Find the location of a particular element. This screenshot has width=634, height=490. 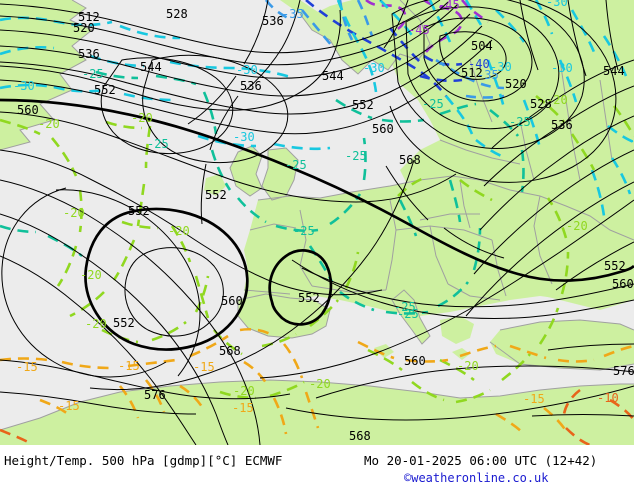

isotherm-label--45-text: -45 is located at coordinates (449, 6).